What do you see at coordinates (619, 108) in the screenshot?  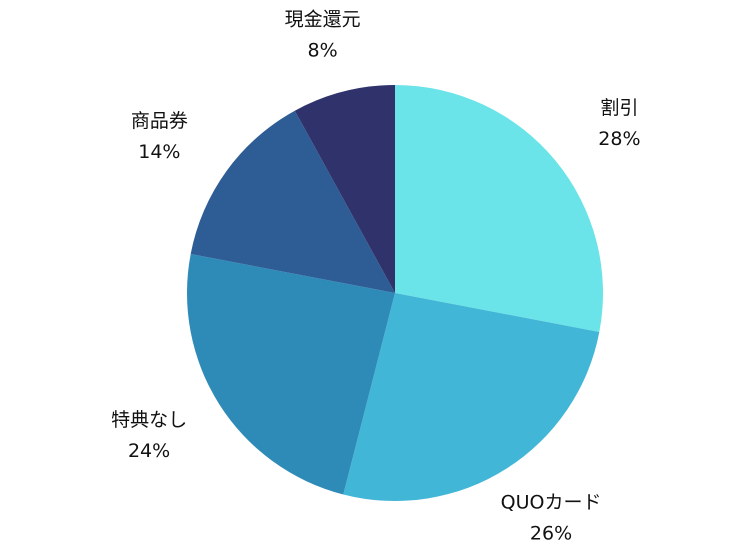 I see `slice-label: 割引` at bounding box center [619, 108].